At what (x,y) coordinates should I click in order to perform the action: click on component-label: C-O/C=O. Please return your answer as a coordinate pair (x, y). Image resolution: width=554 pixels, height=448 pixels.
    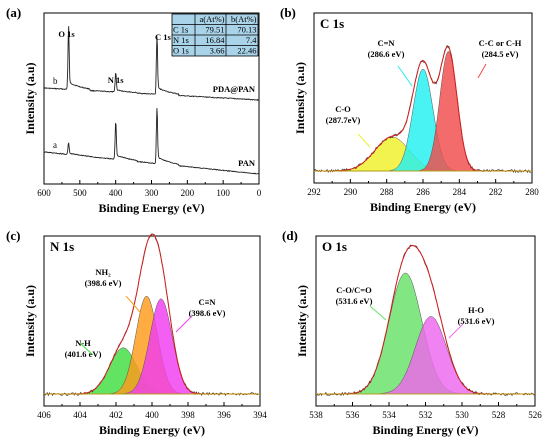
    Looking at the image, I should click on (354, 290).